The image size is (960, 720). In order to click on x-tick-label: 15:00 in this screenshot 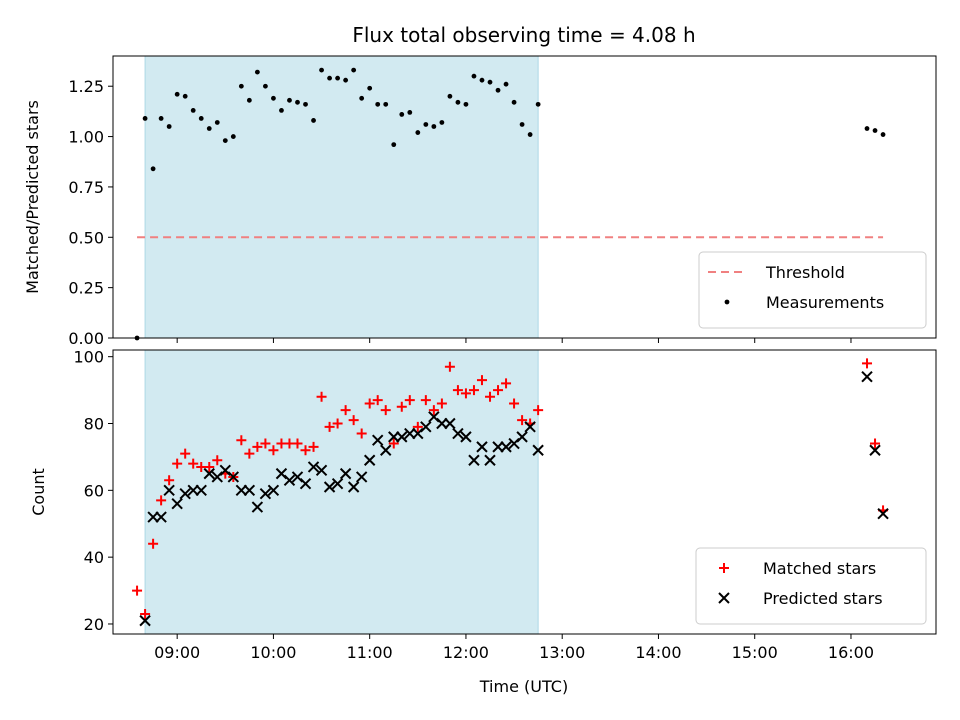, I will do `click(755, 652)`.